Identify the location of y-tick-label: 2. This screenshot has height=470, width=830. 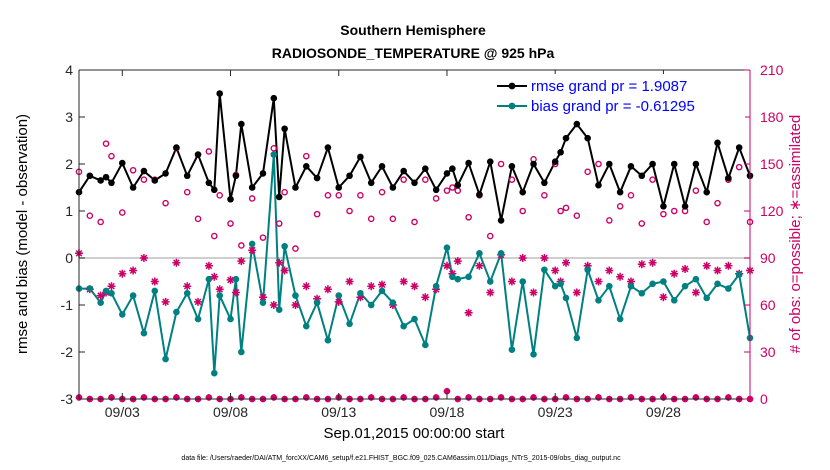
(69, 164).